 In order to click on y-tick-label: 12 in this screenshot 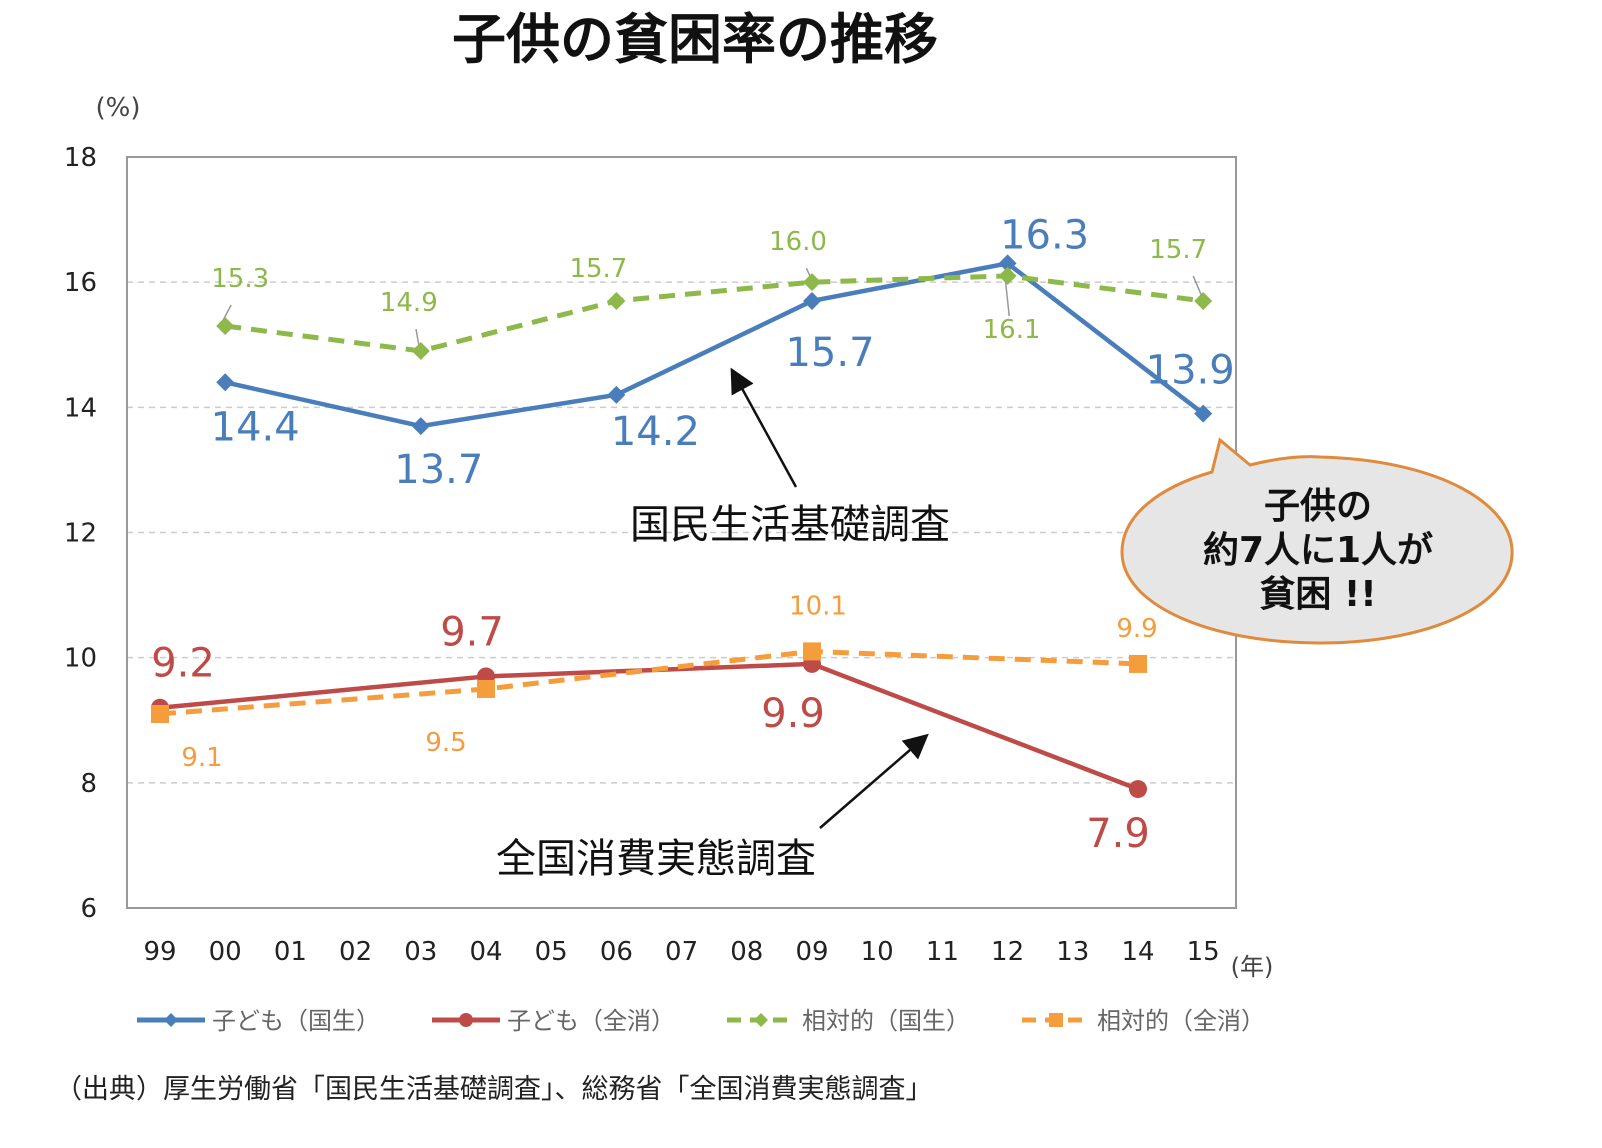, I will do `click(80, 534)`.